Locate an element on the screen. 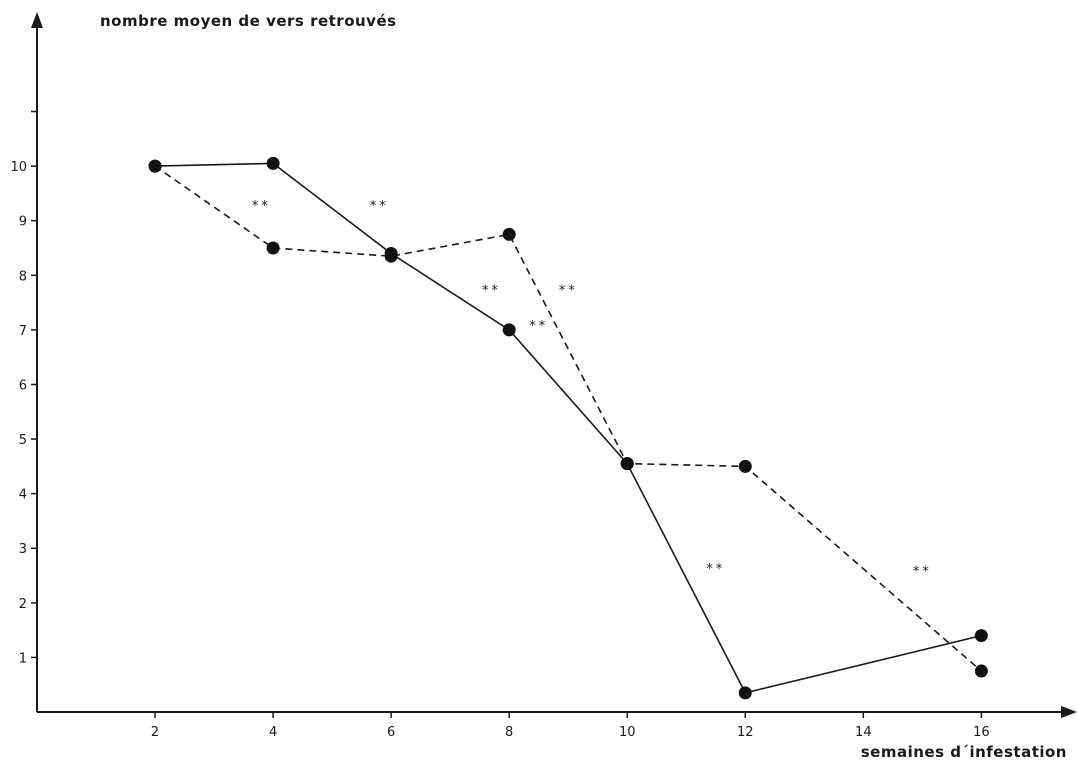 The height and width of the screenshot is (765, 1077). x-tick-label: 2 is located at coordinates (155, 732).